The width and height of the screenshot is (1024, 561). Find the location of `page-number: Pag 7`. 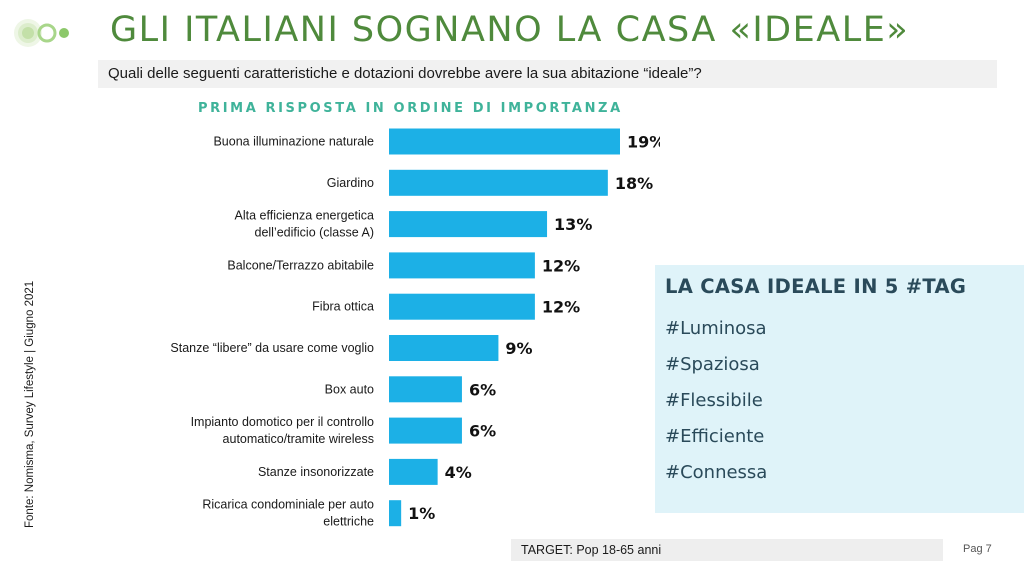

page-number: Pag 7 is located at coordinates (977, 549).